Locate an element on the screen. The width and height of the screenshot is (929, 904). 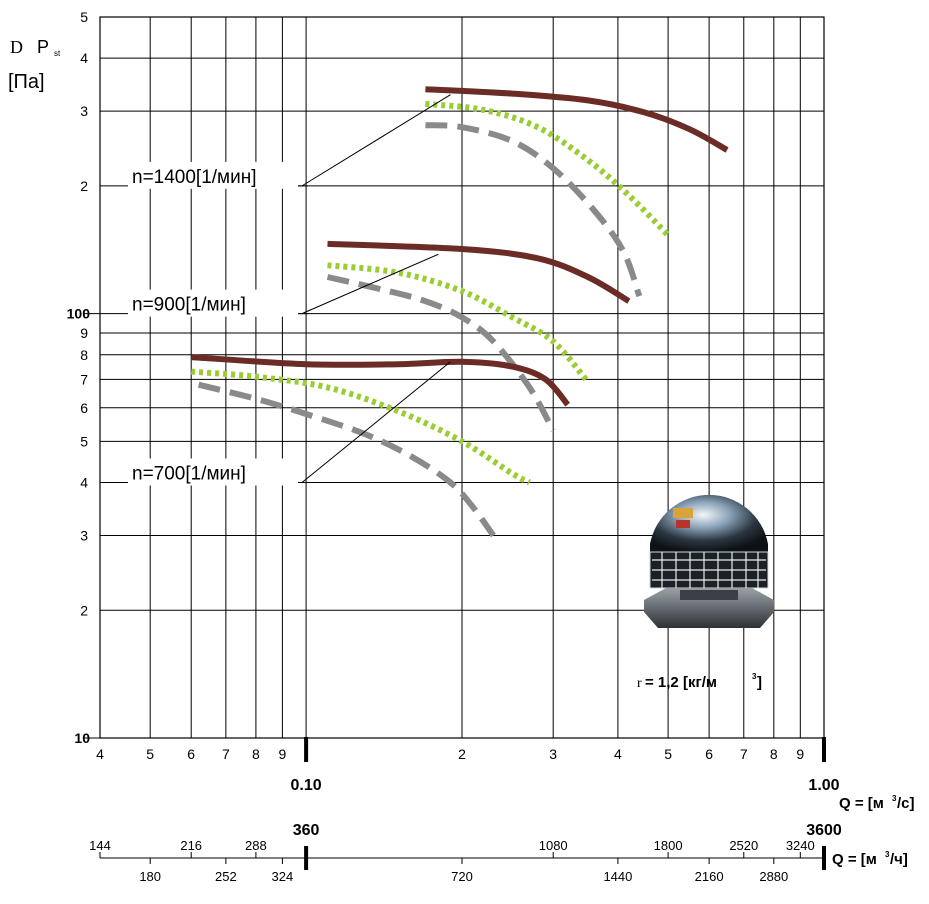
y-tick-labels: 10 2 3 4 5 6 7 8 9 100 2 3 4 5 is located at coordinates (79, 377).